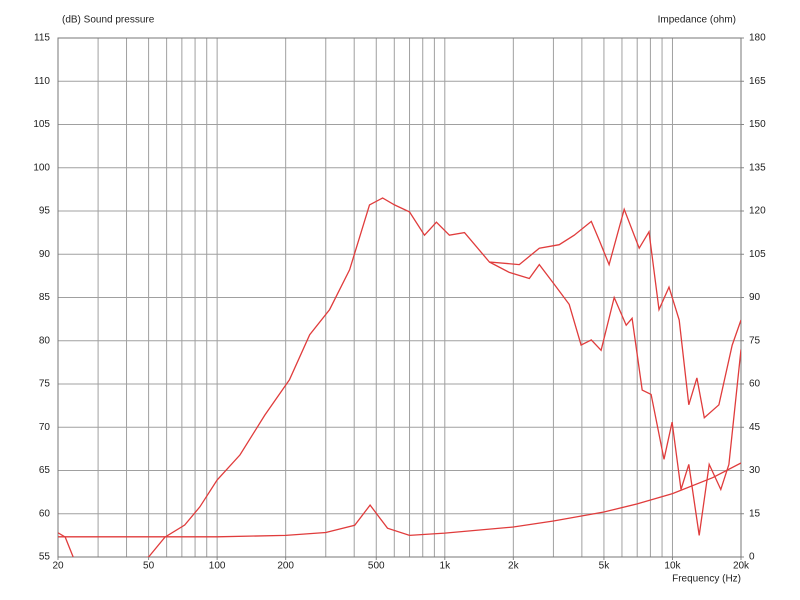  What do you see at coordinates (446, 566) in the screenshot?
I see `x-tick-label: 1k` at bounding box center [446, 566].